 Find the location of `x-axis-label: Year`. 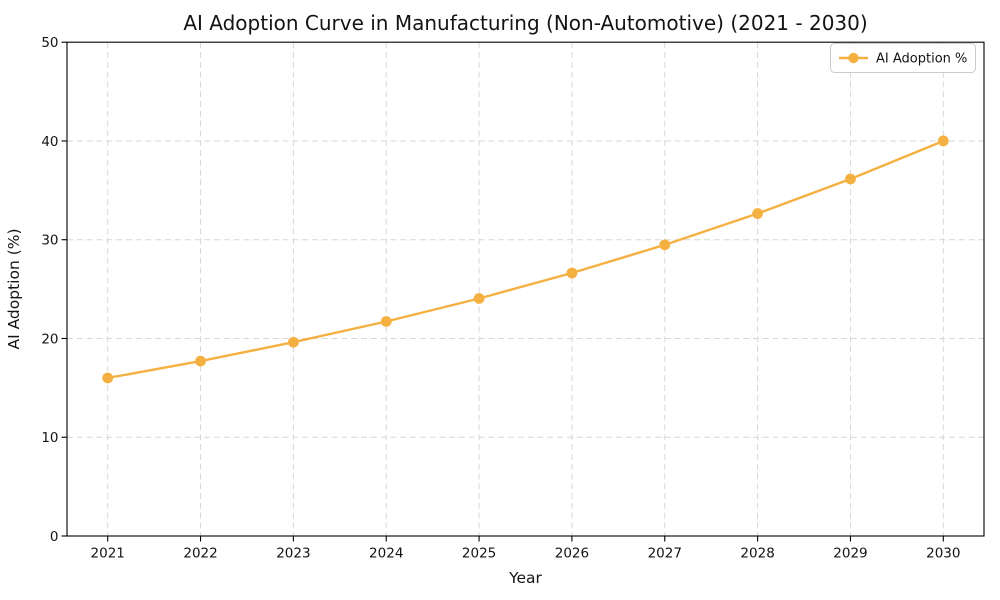

x-axis-label: Year is located at coordinates (525, 578).